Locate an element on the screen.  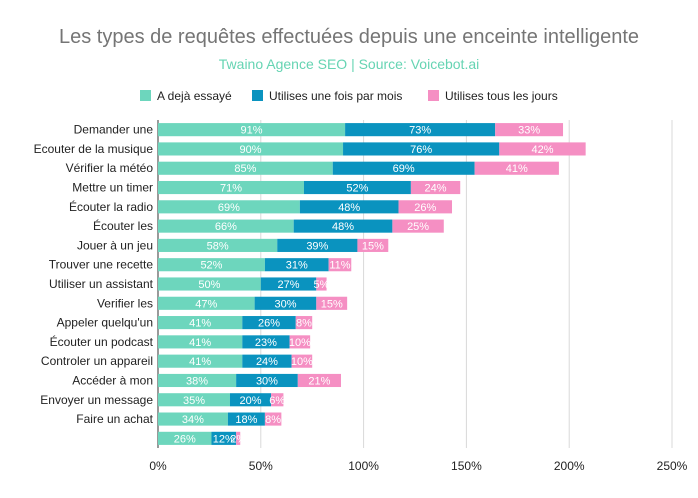
data-label: 90% is located at coordinates (251, 150).